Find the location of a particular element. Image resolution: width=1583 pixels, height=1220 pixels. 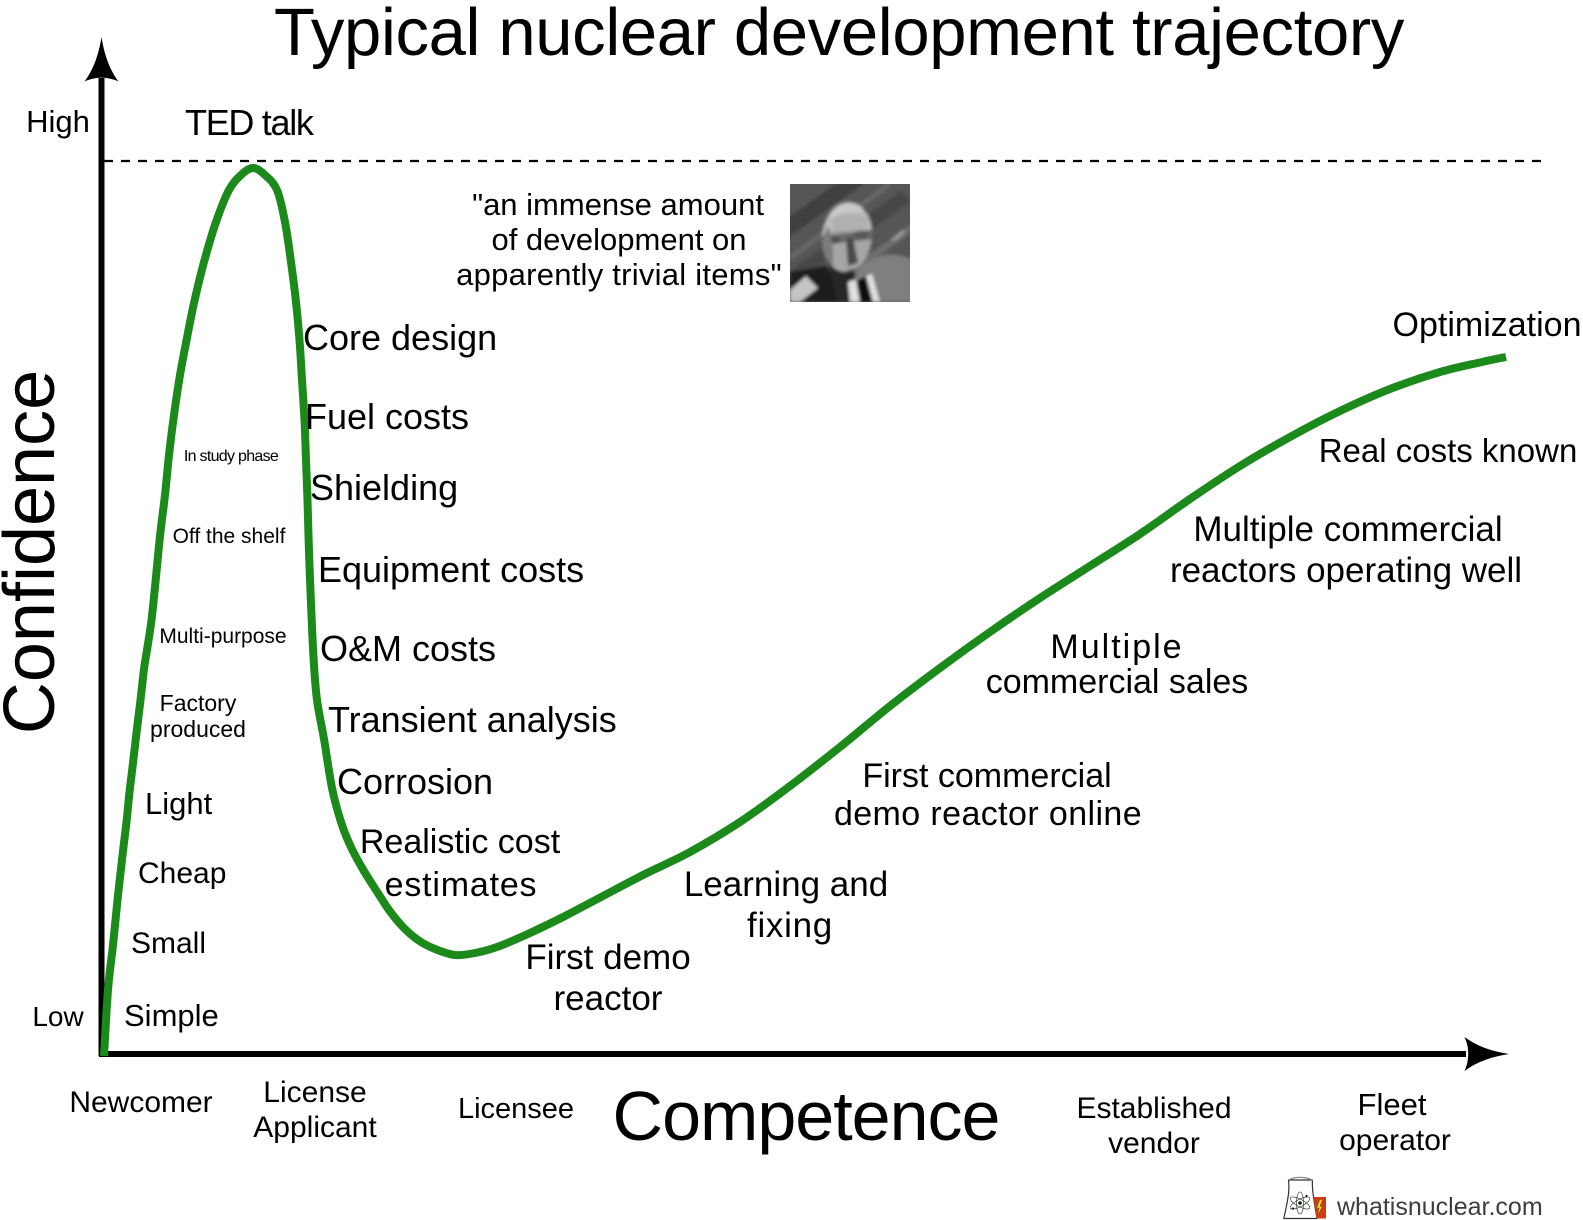

svg-text: In study phase is located at coordinates (231, 456).